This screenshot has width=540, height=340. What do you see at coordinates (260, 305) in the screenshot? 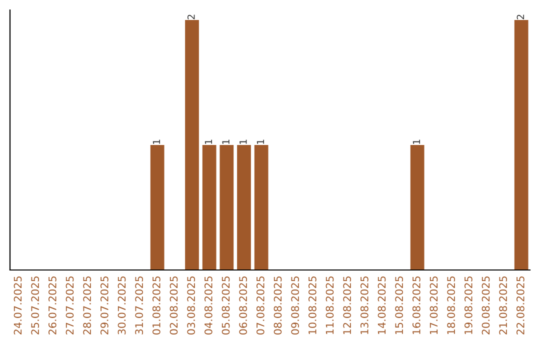
I see `x-tick-label: 07.08.2025` at bounding box center [260, 305].